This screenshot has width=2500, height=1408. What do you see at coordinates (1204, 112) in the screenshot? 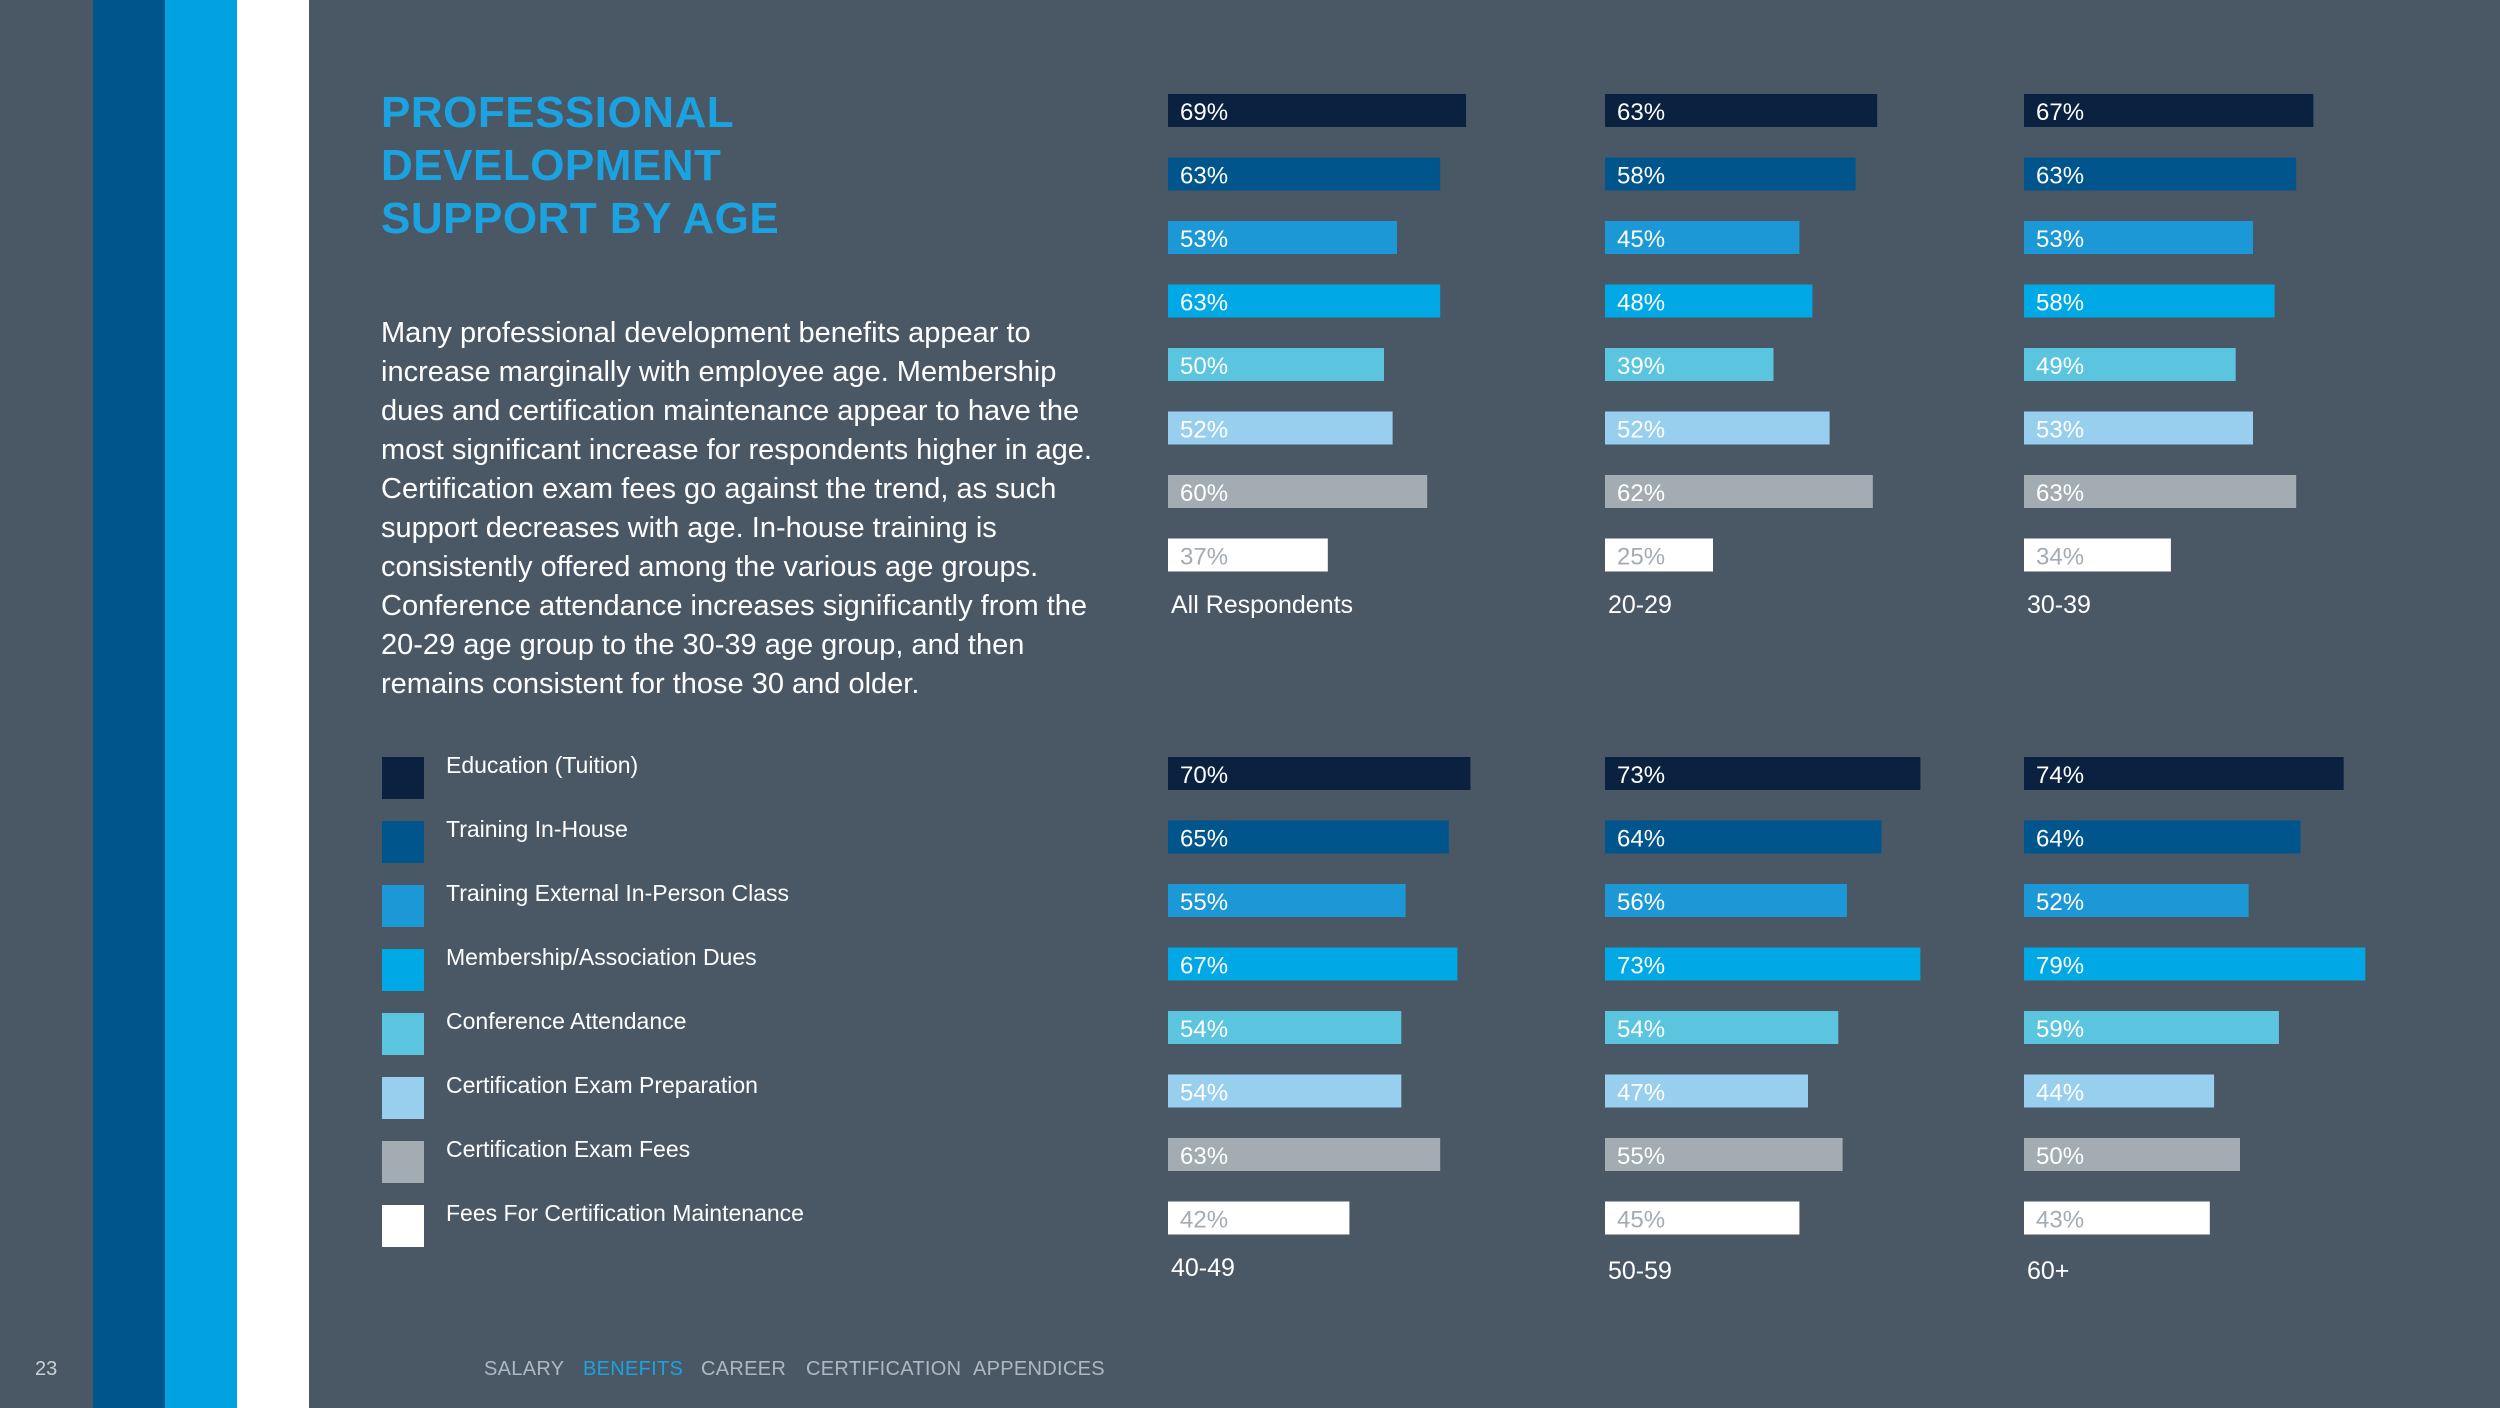
I see `bar-value-label: 69%` at bounding box center [1204, 112].